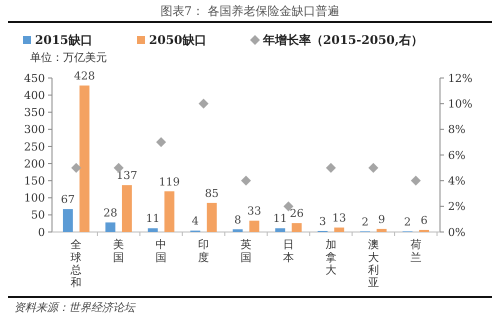  Describe the element at coordinates (342, 40) in the screenshot. I see `legend-label: 年增长率（2015-2050,右）` at that location.